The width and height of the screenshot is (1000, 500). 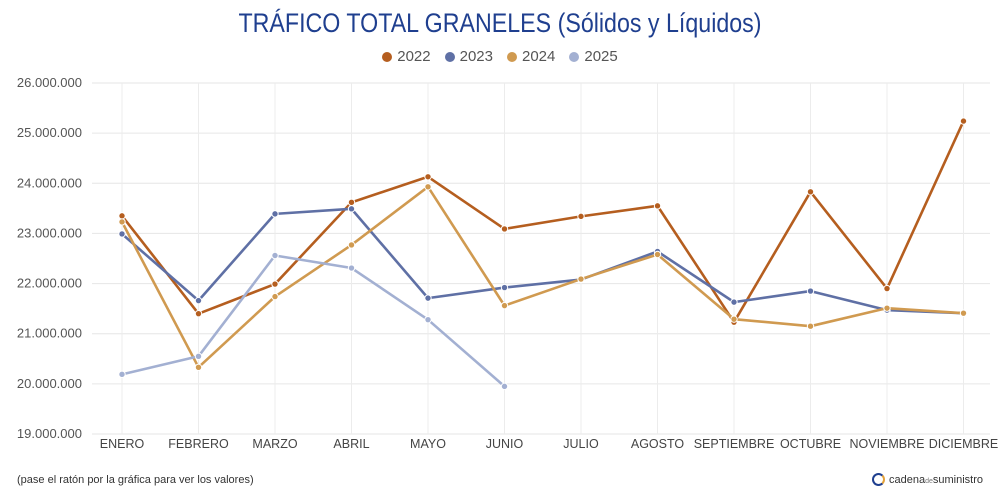 I want to click on legend-item-2025: 2025, so click(x=593, y=56).